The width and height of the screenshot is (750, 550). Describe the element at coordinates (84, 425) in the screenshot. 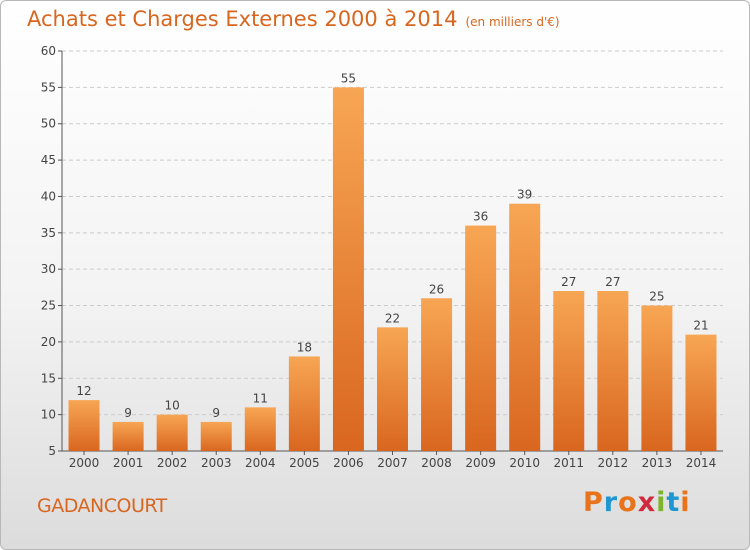

I see `bar-2000` at that location.